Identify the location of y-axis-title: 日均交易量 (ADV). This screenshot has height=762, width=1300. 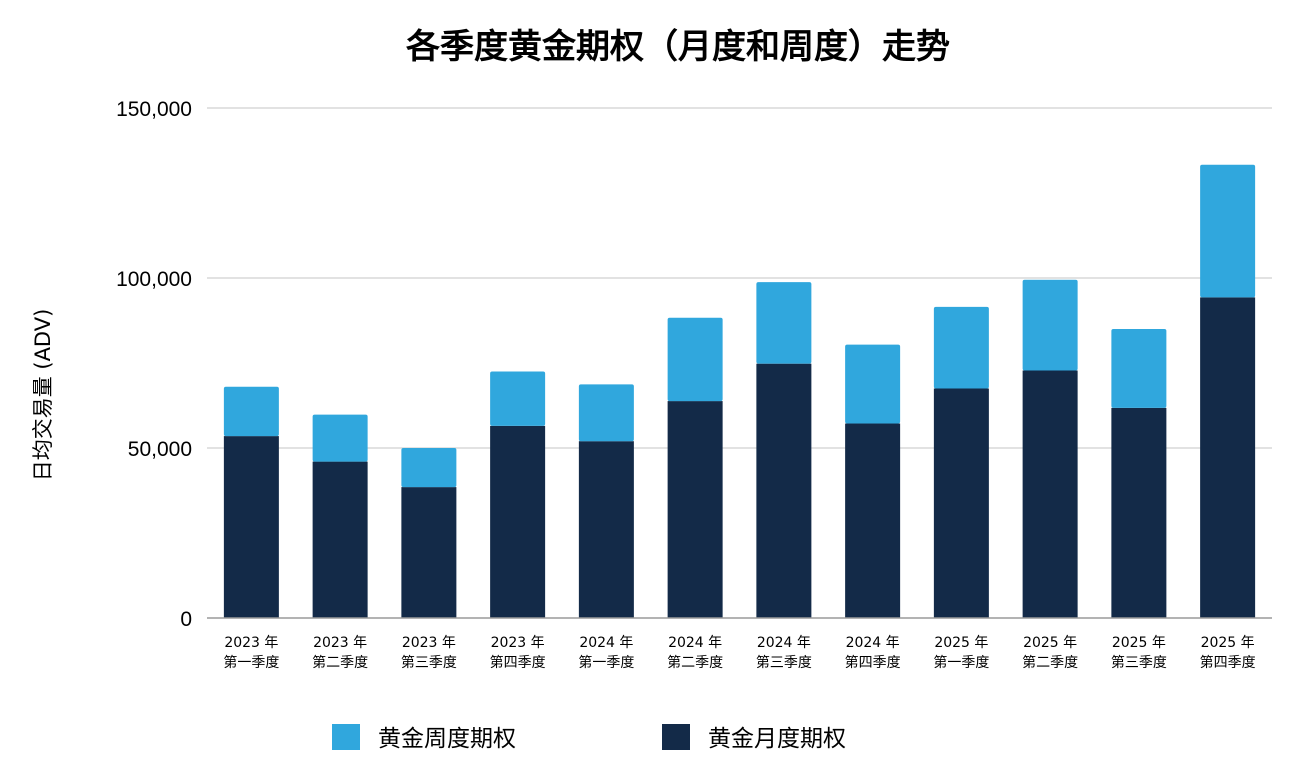
(43, 395).